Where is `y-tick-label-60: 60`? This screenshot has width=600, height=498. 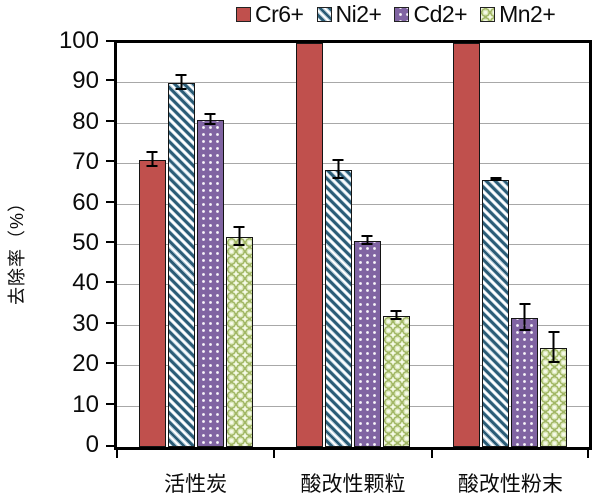 y-tick-label-60: 60 is located at coordinates (85, 202).